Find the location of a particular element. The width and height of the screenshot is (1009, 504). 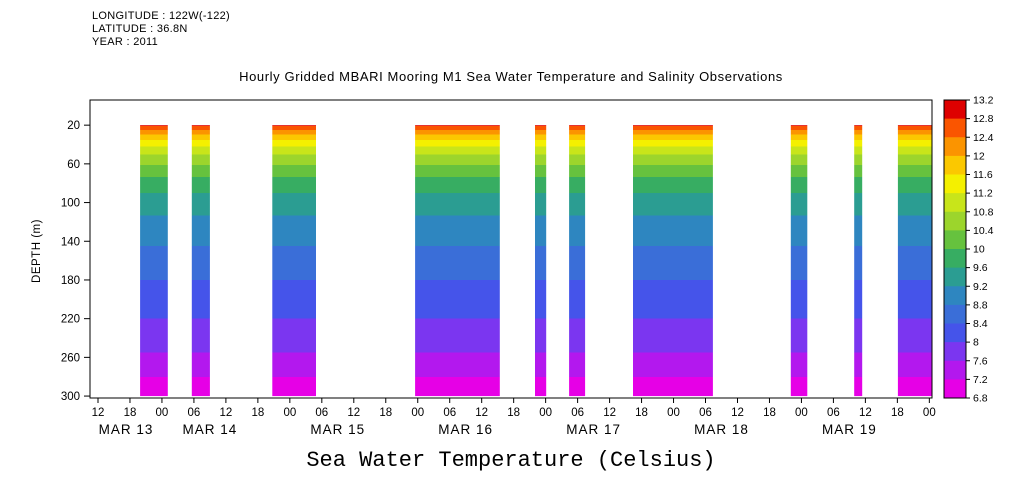

colorbar-tick-label: 10 is located at coordinates (979, 250).